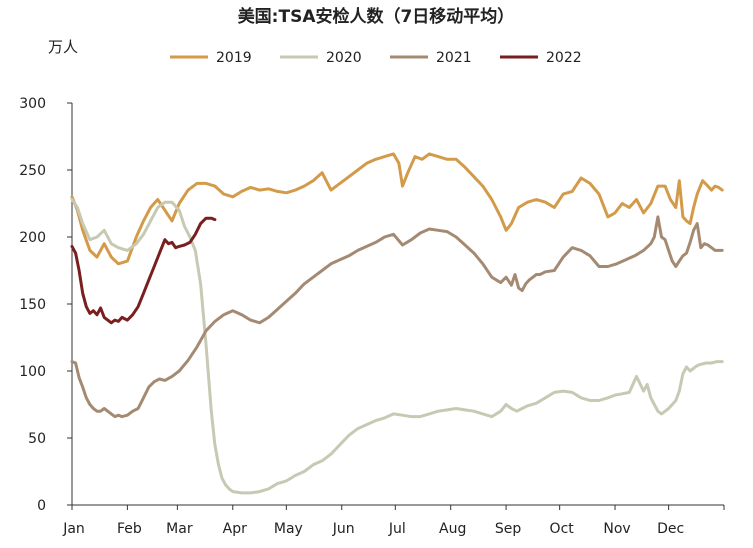  I want to click on x-tick-label: May, so click(288, 529).